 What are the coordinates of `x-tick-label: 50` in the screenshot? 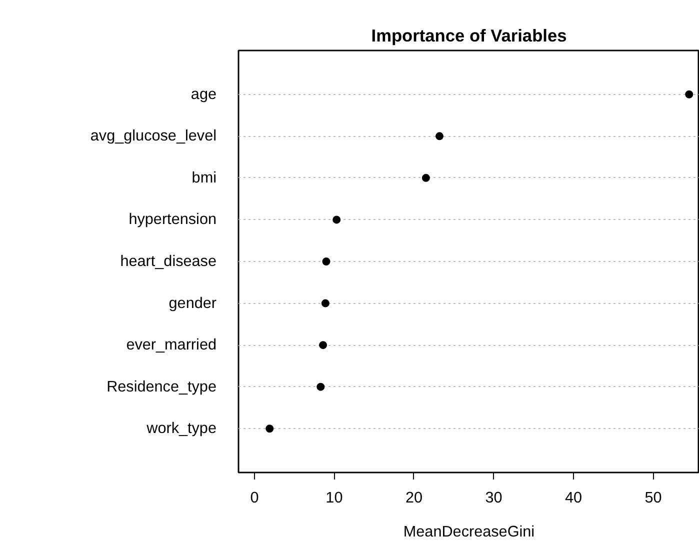 It's located at (653, 498).